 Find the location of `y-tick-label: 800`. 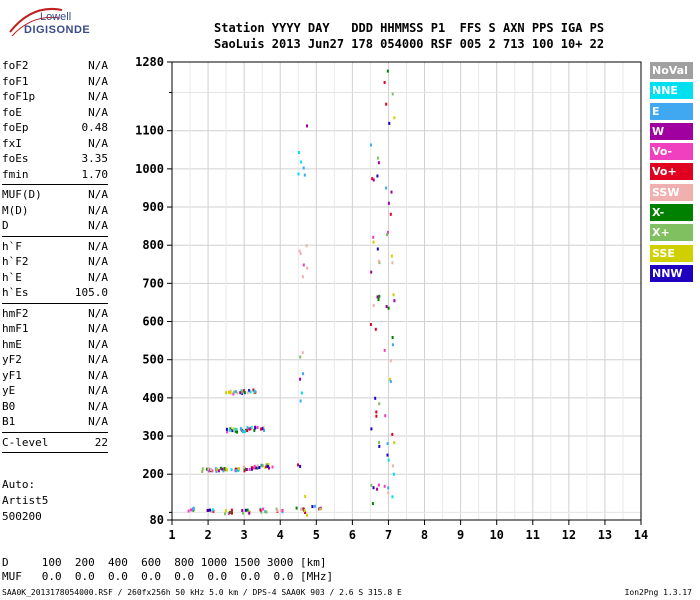

y-tick-label: 800 is located at coordinates (153, 245).